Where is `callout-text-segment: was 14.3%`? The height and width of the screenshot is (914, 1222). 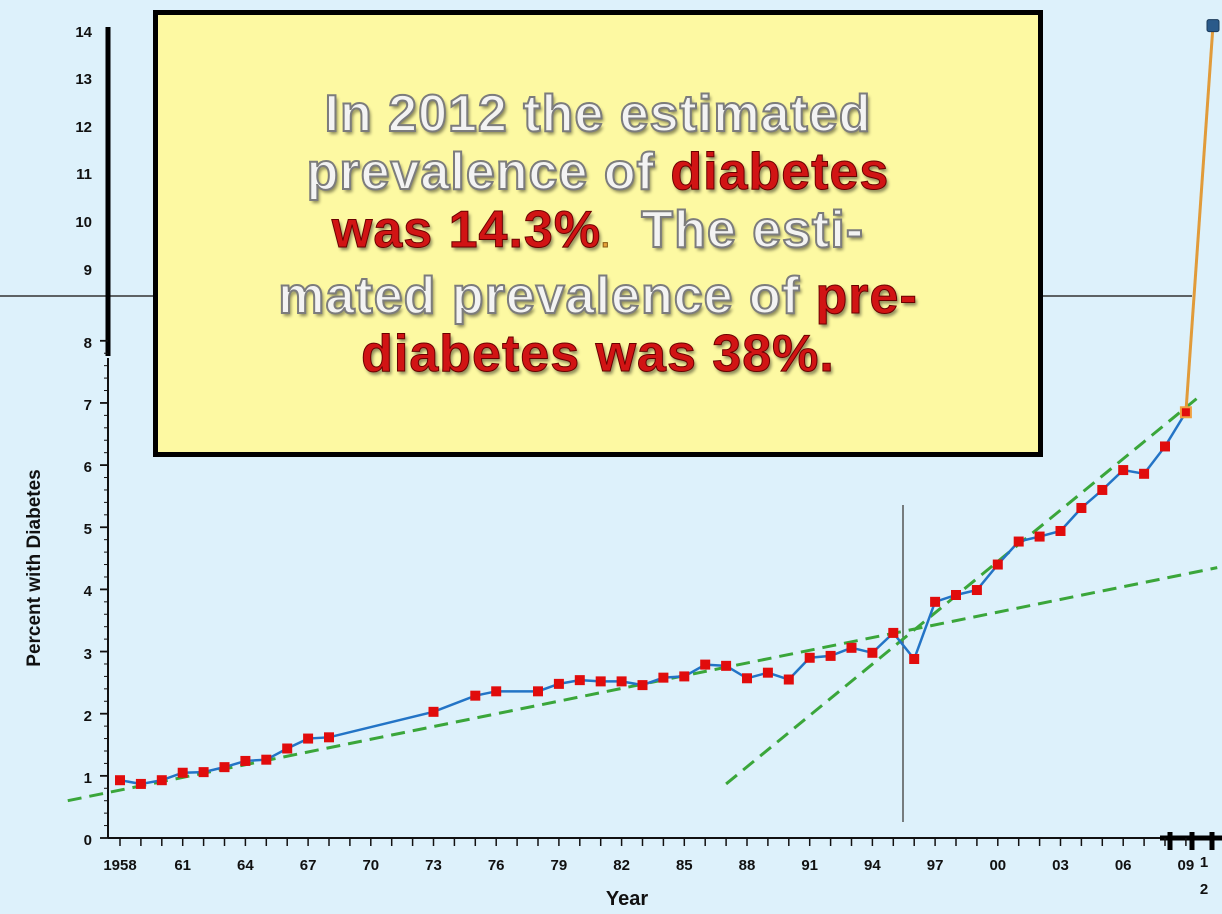 callout-text-segment: was 14.3% is located at coordinates (466, 229).